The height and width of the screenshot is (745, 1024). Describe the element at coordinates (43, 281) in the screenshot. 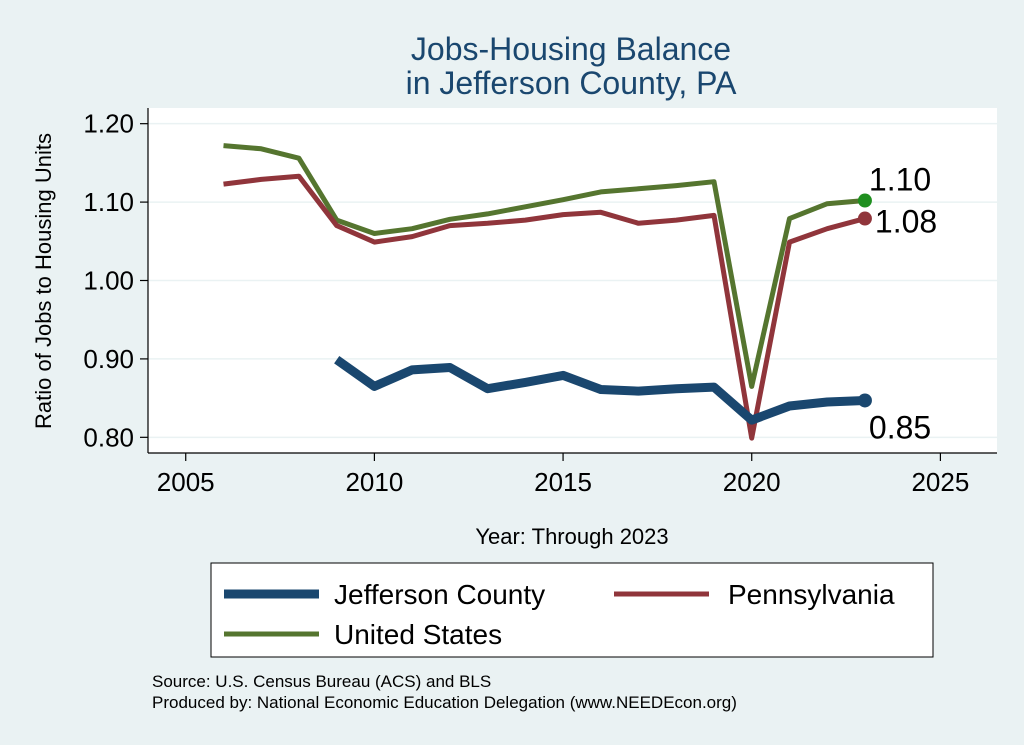

I see `y-axis-label: Ratio of Jobs to Housing Units` at that location.